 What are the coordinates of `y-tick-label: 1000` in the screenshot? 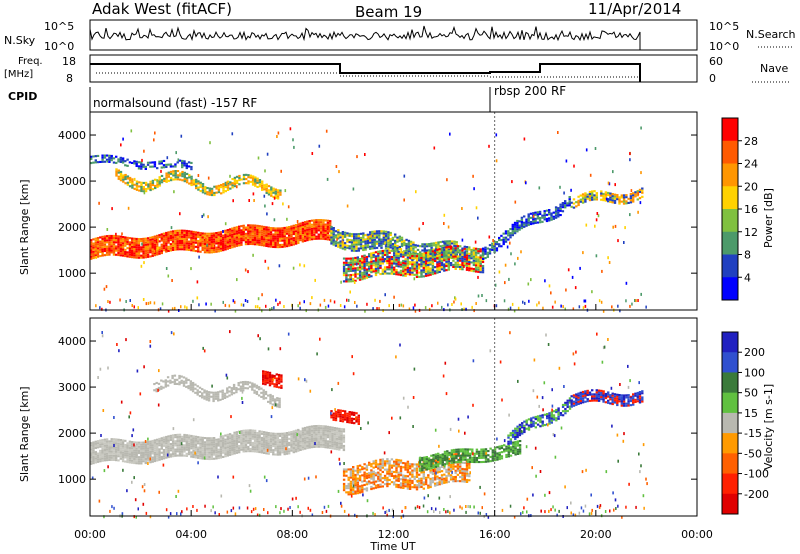 It's located at (72, 273).